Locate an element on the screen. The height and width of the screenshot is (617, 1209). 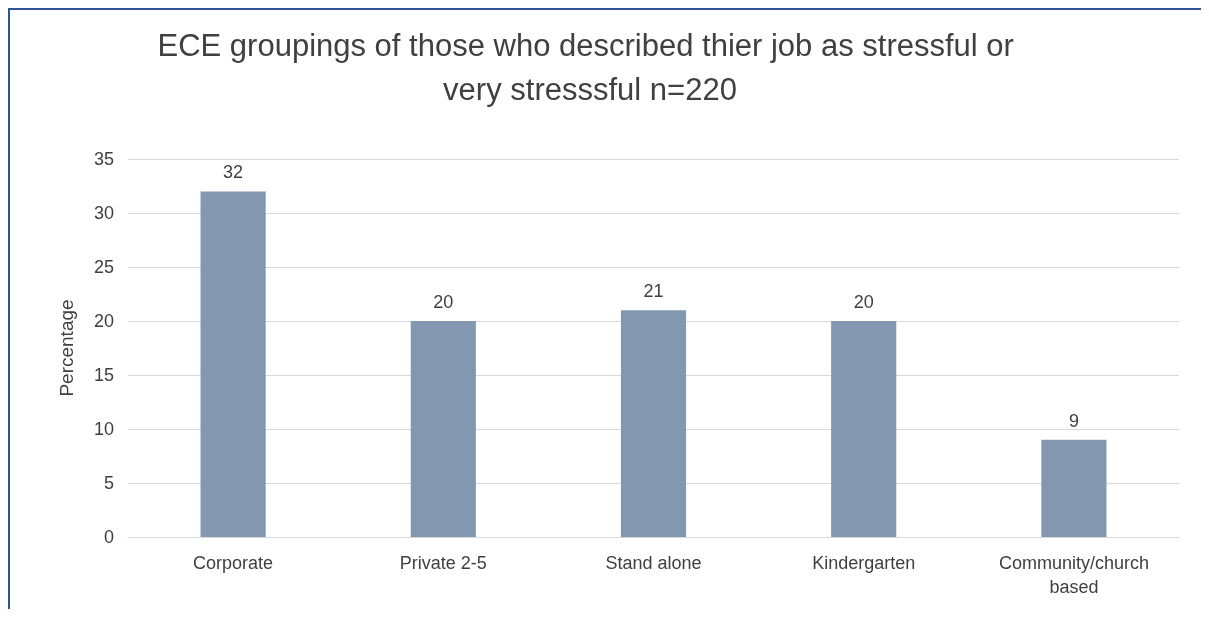
y-tick-label: 5 is located at coordinates (108, 483).